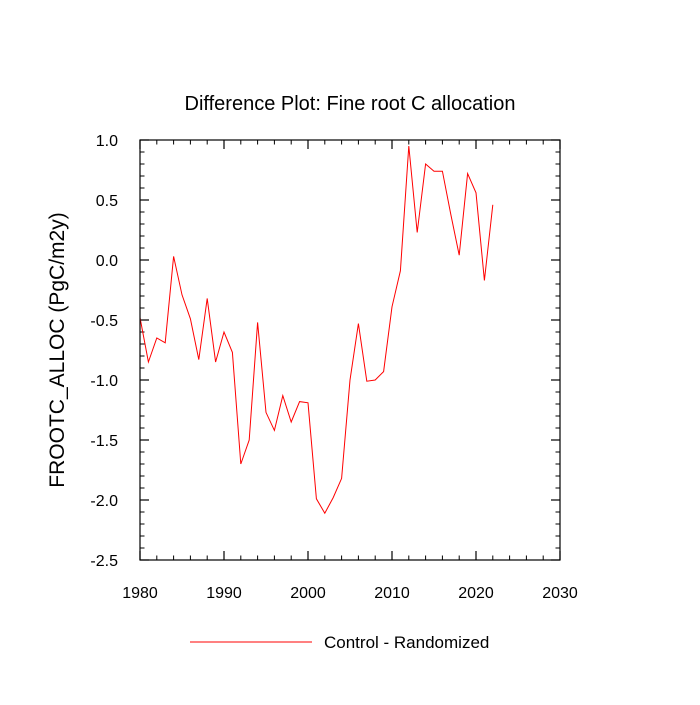 The width and height of the screenshot is (700, 705). What do you see at coordinates (107, 201) in the screenshot?
I see `y-tick-label: 0.5` at bounding box center [107, 201].